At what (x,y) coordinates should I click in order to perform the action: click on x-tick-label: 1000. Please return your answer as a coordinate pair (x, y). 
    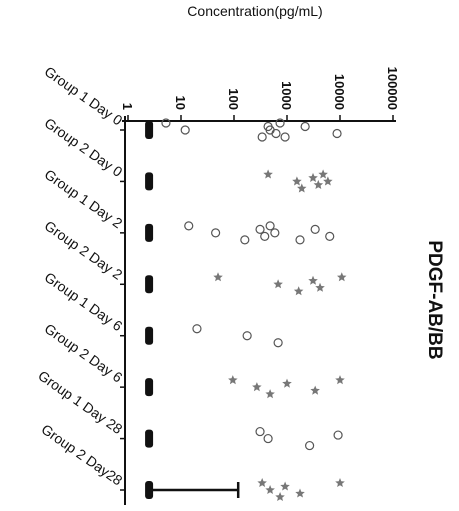
    Looking at the image, I should click on (286, 95).